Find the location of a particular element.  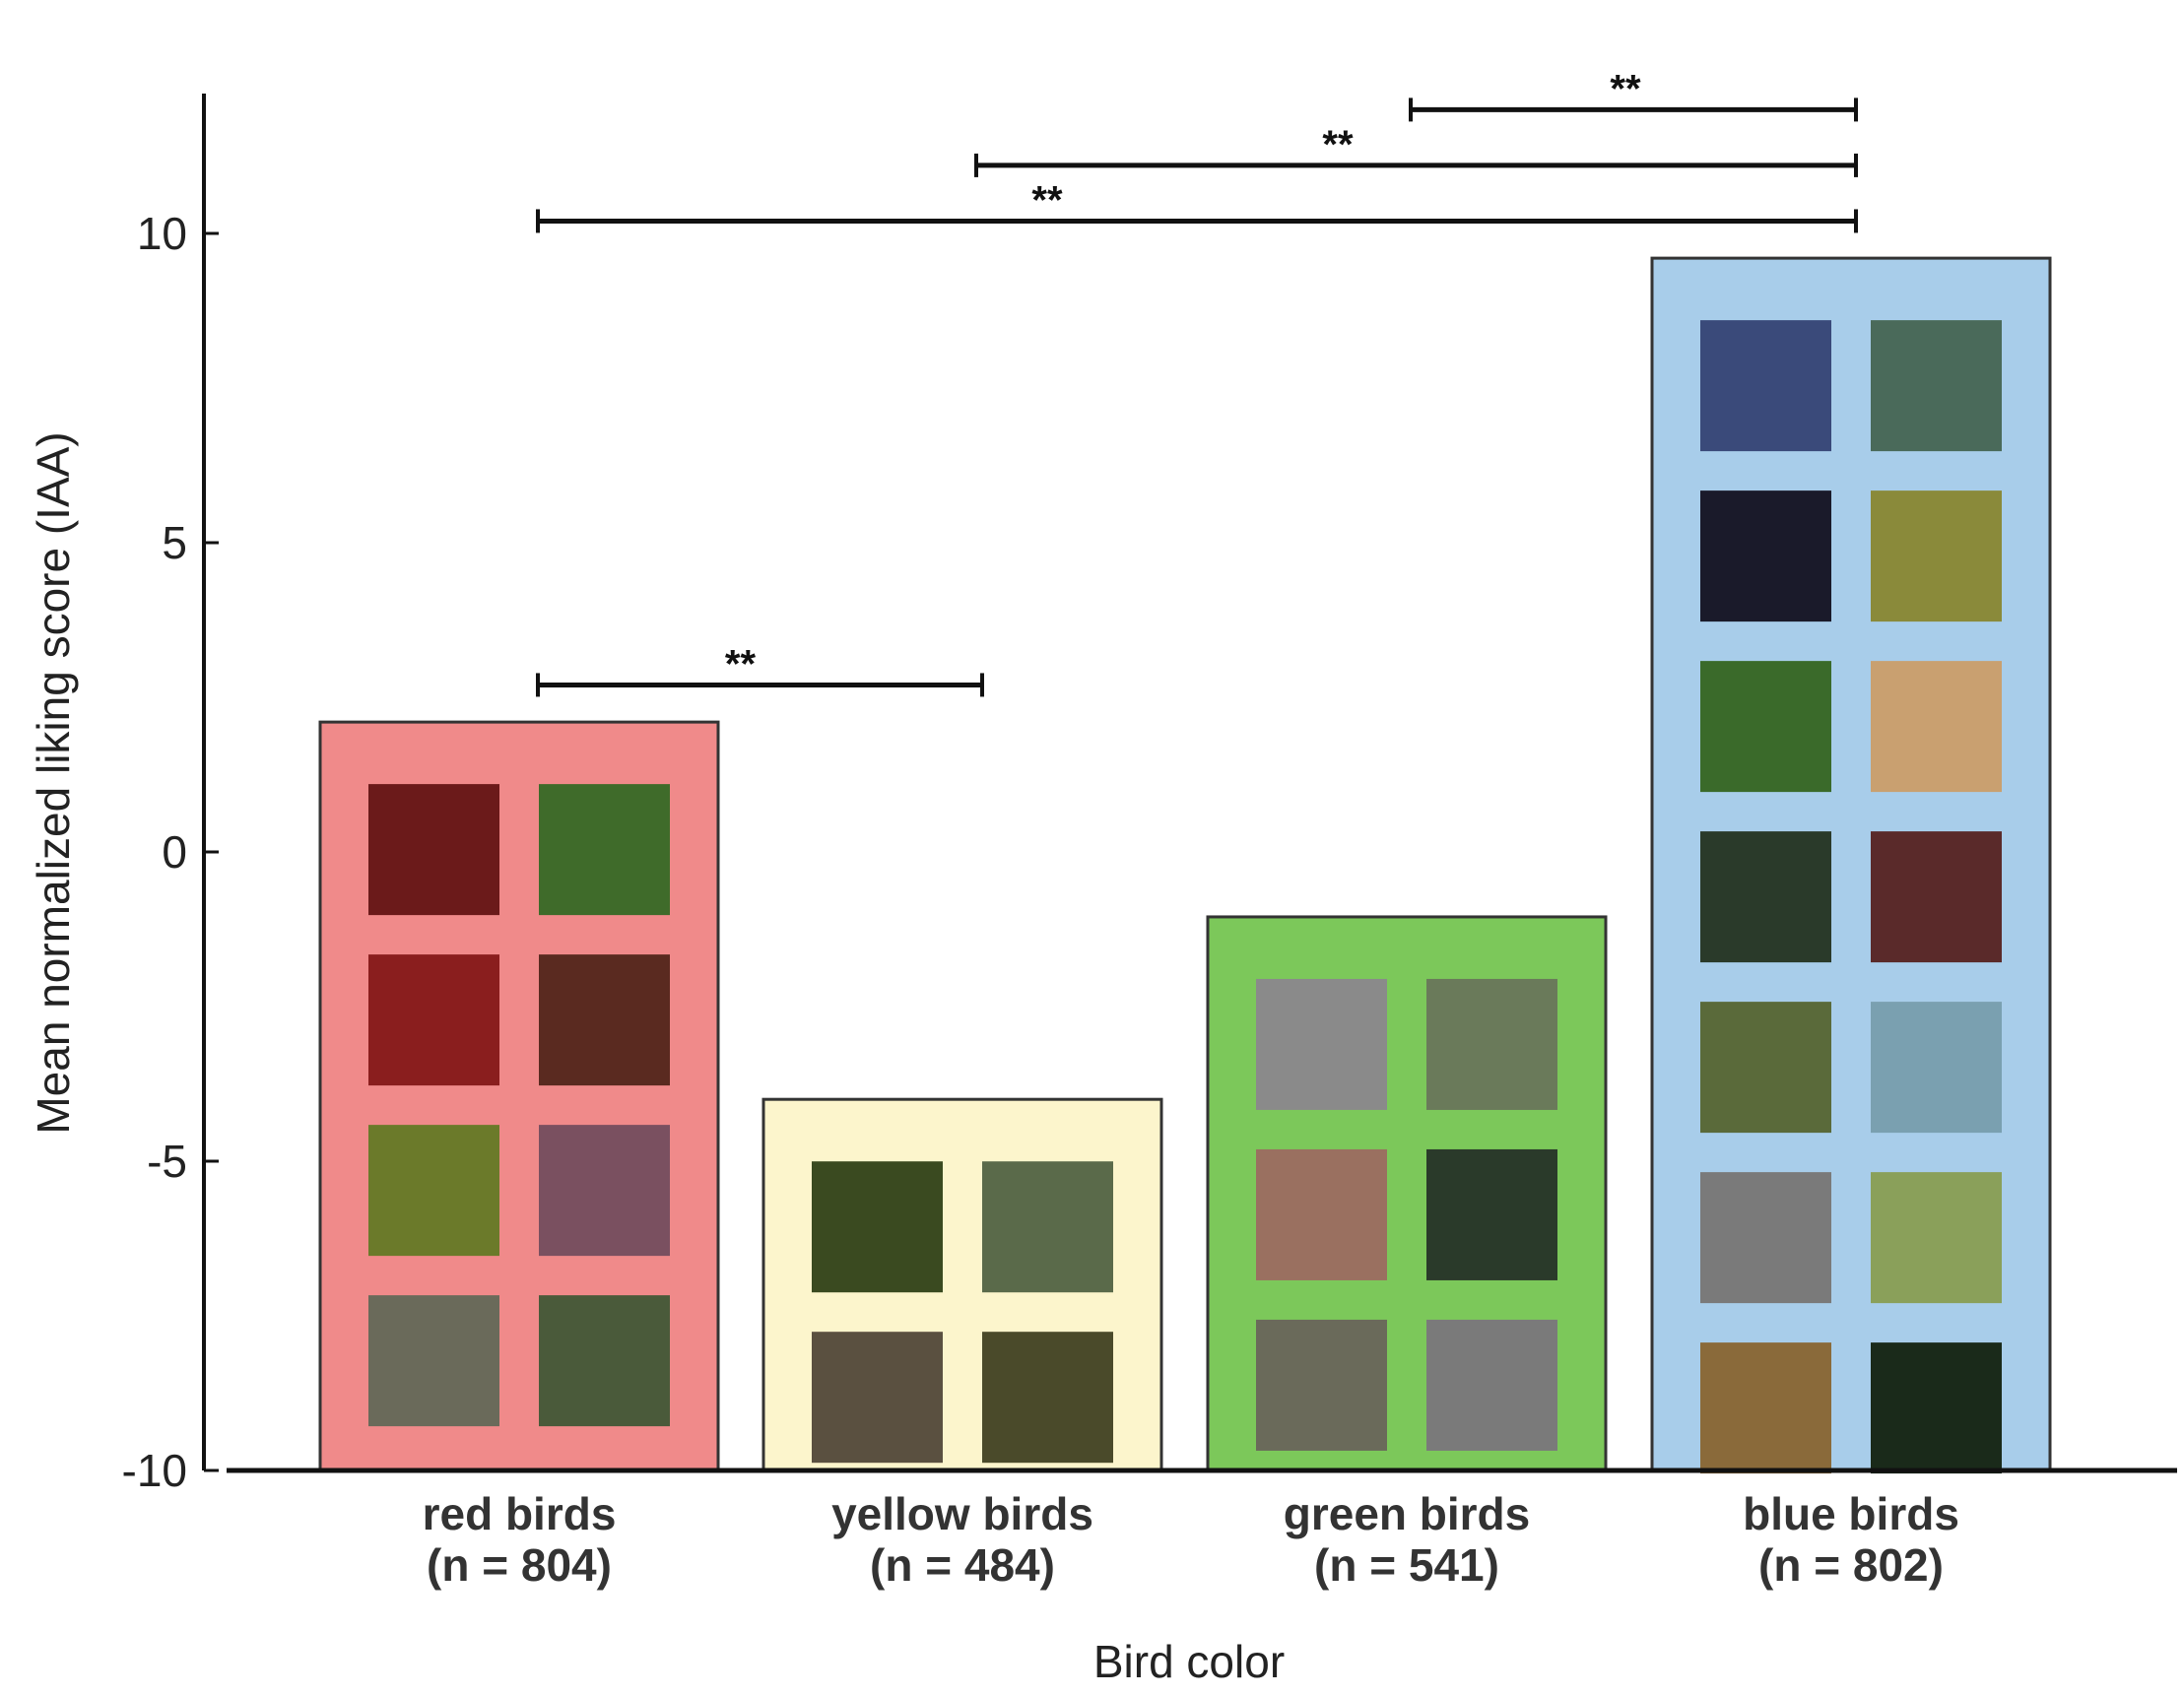

bar-green is located at coordinates (1407, 1193).